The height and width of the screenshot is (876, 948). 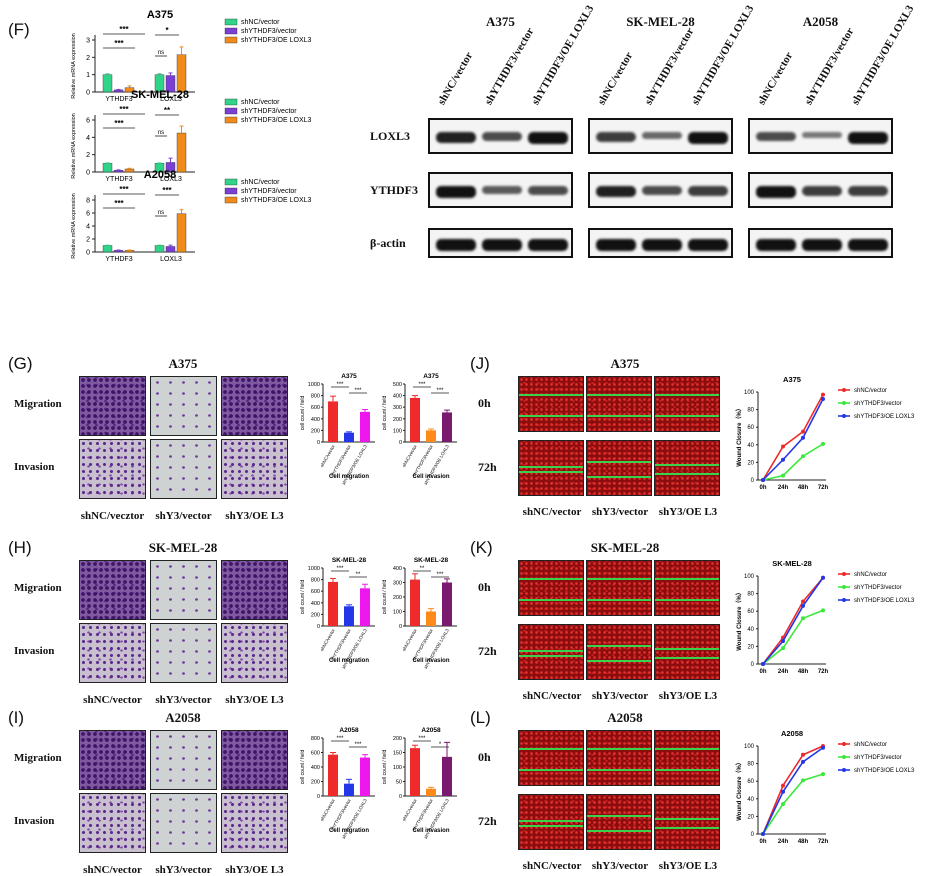 What do you see at coordinates (625, 547) in the screenshot?
I see `panel-title: SK-MEL-28` at bounding box center [625, 547].